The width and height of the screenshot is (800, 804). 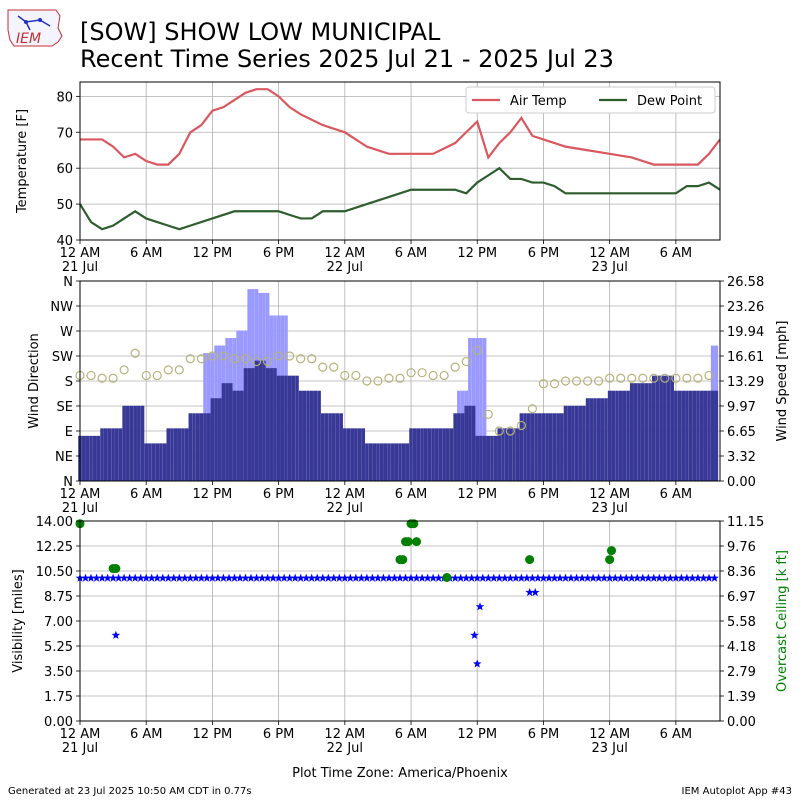 I want to click on x-tick-label: 12 PM, so click(x=477, y=253).